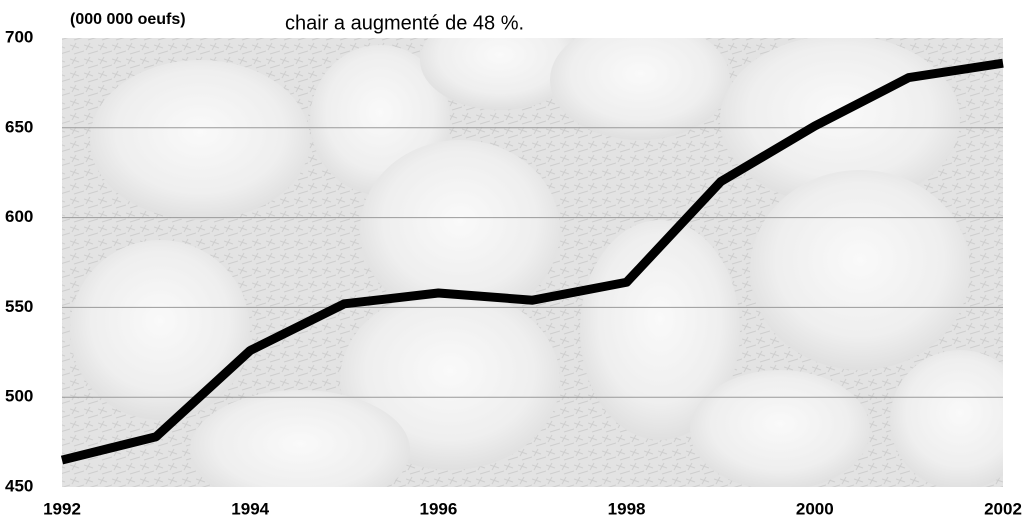 The width and height of the screenshot is (1028, 524). I want to click on y-tick-label: 500, so click(19, 396).